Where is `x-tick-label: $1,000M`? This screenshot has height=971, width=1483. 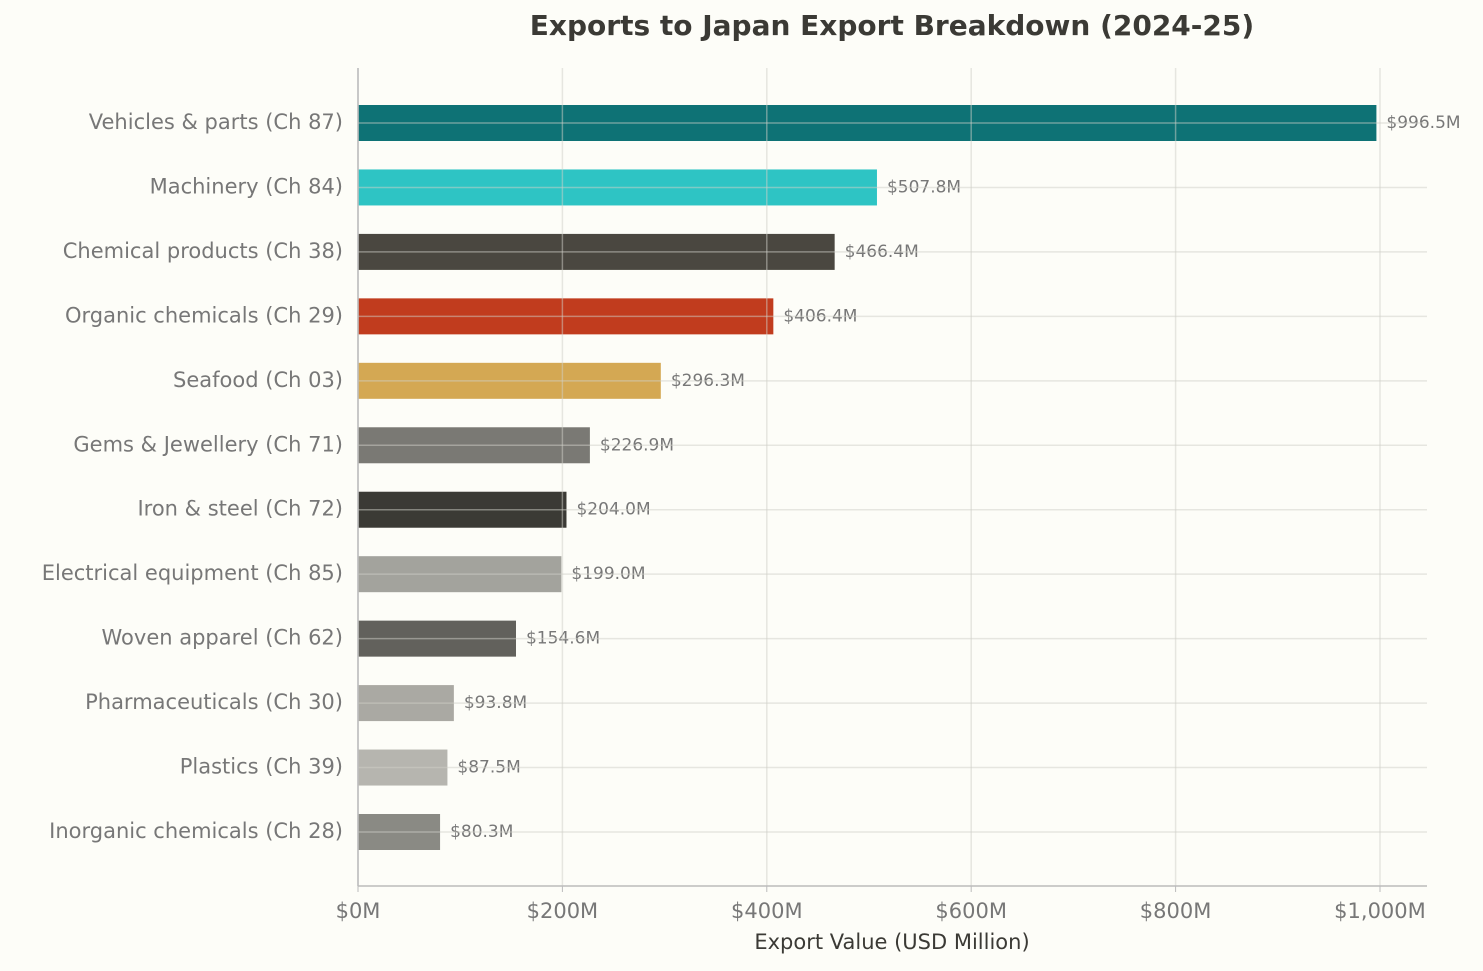
x-tick-label: $1,000M is located at coordinates (1380, 911).